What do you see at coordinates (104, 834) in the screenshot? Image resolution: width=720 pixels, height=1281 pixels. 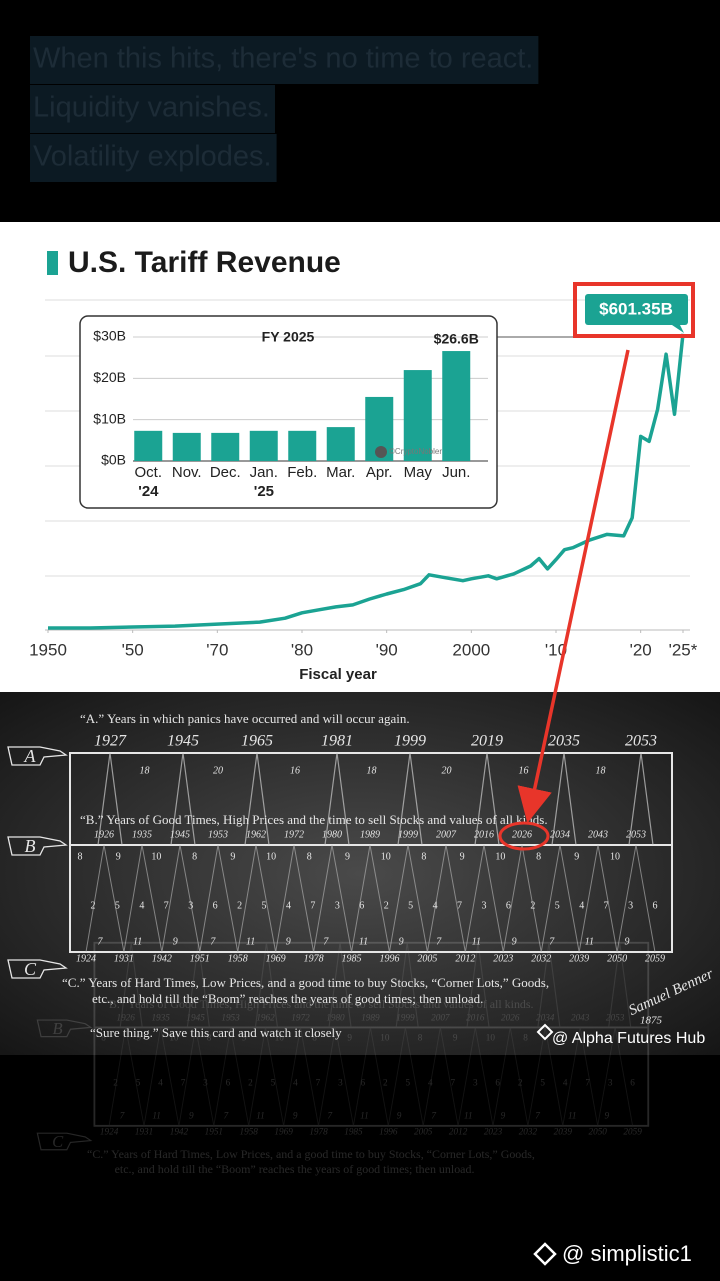 I see `b-year: 1926` at bounding box center [104, 834].